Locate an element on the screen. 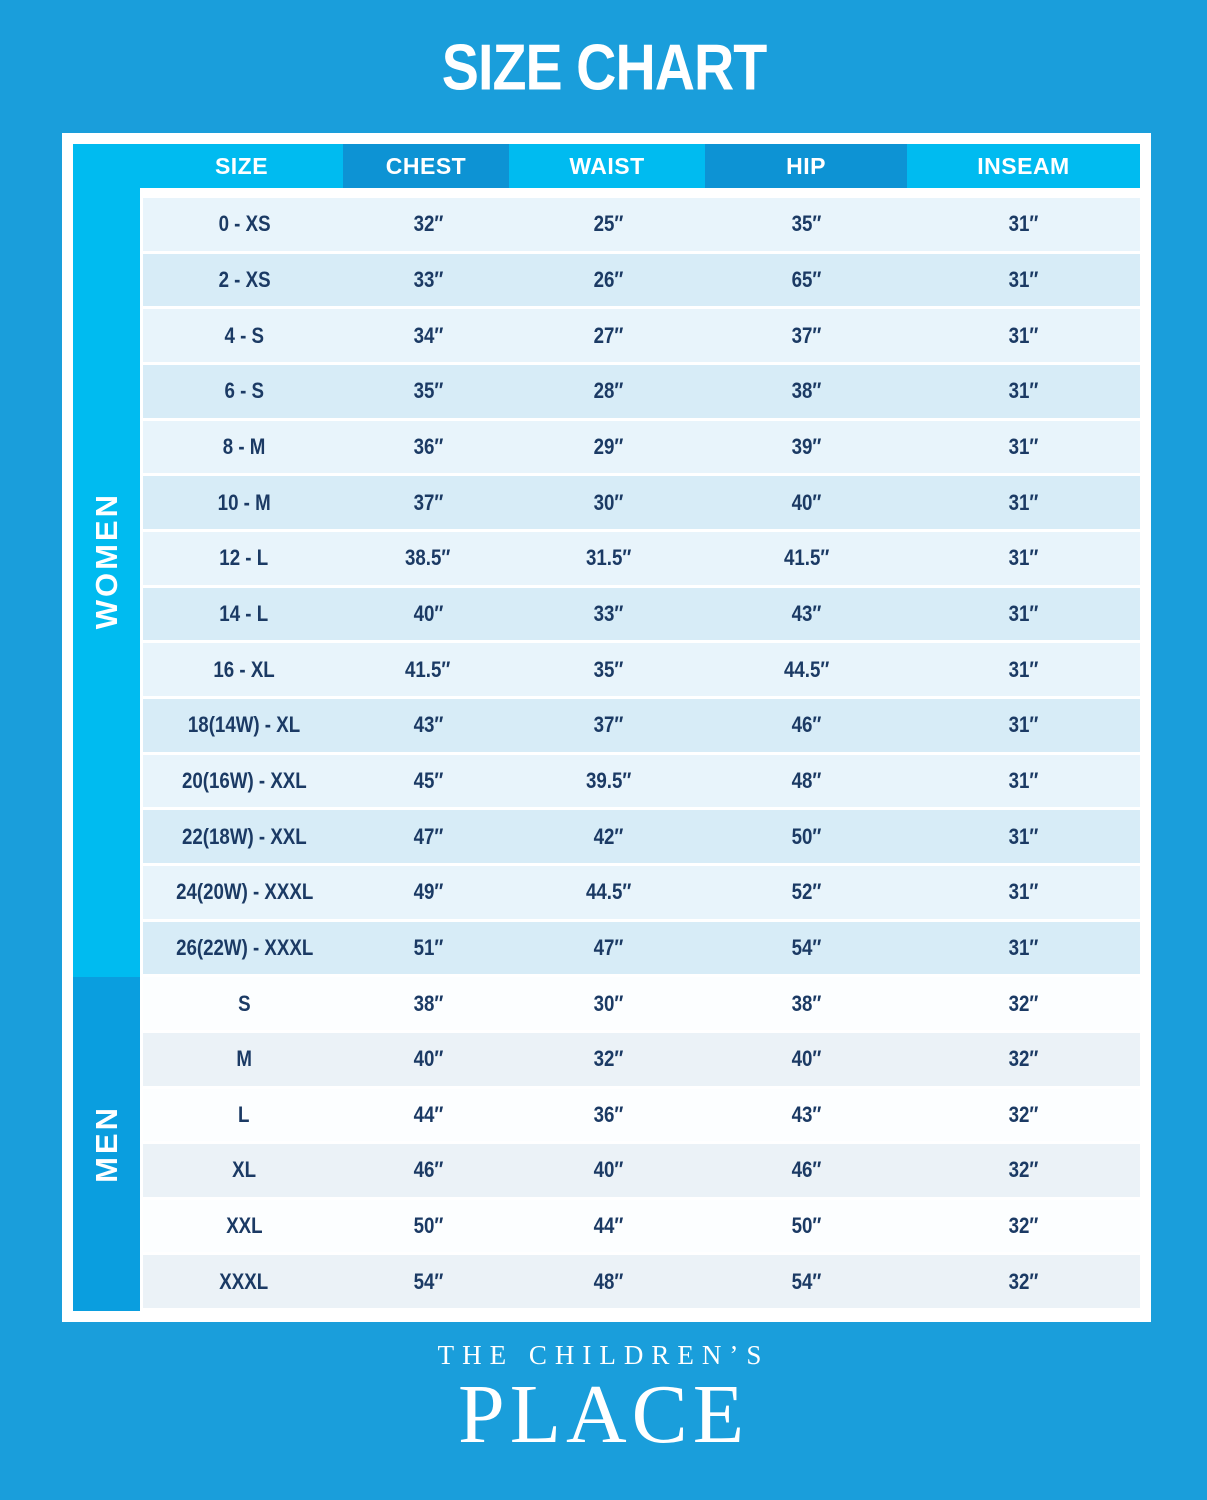 Image resolution: width=1207 pixels, height=1500 pixels. waist-cell: 44.5″ is located at coordinates (608, 892).